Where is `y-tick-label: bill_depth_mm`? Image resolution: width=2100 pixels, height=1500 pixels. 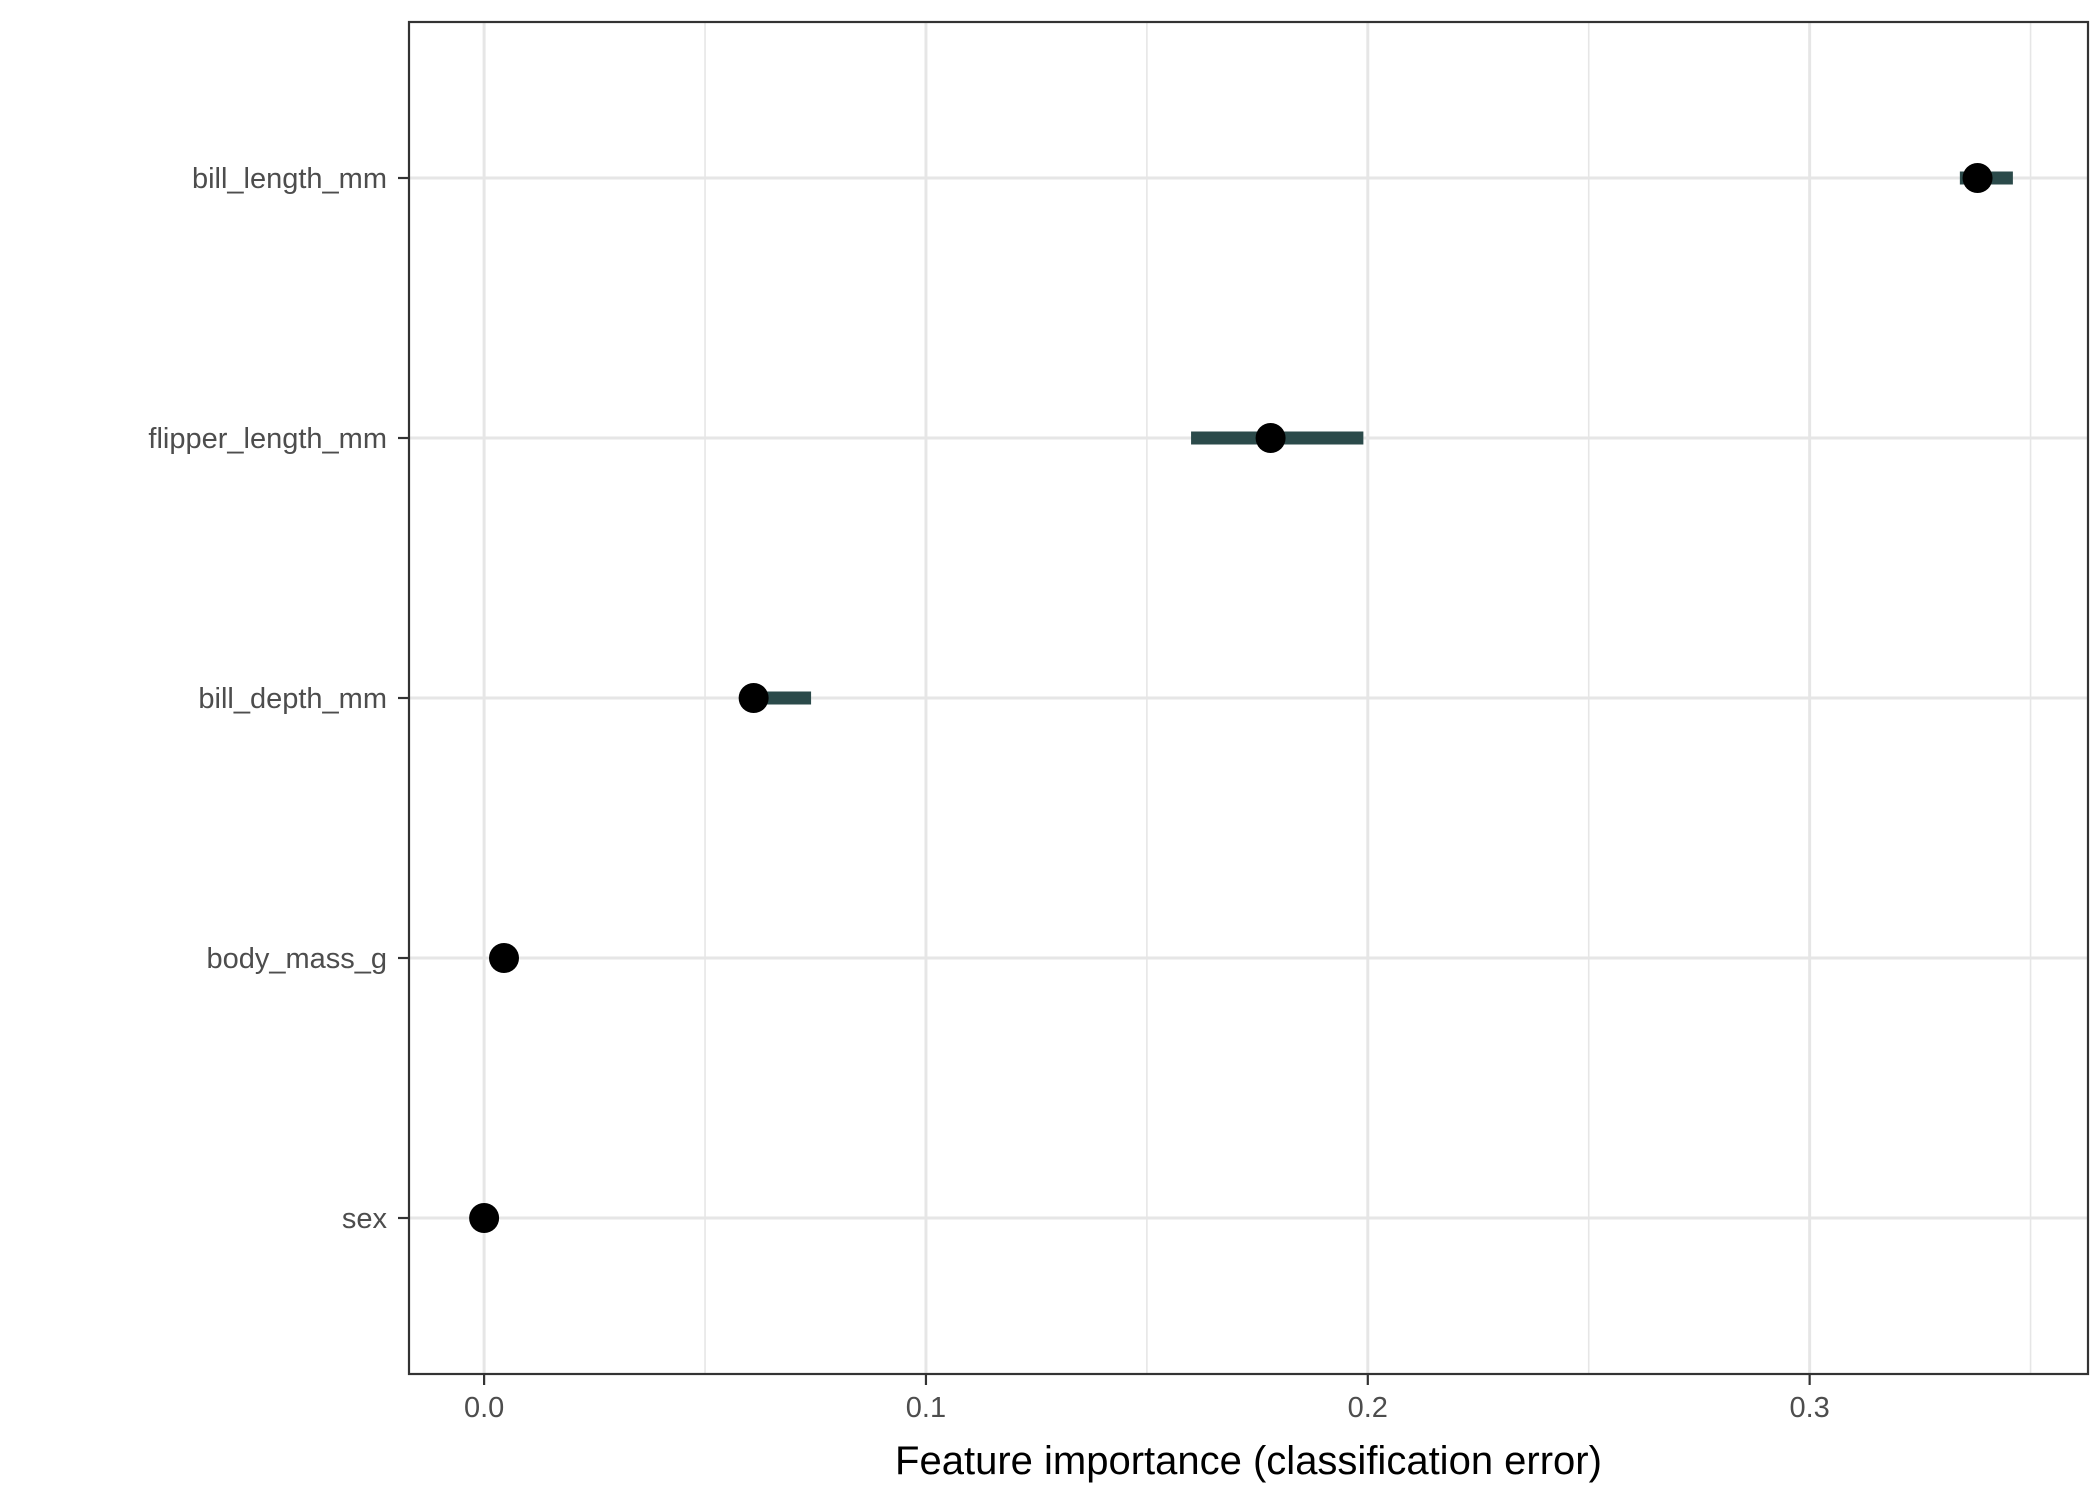
y-tick-label: bill_depth_mm is located at coordinates (292, 699).